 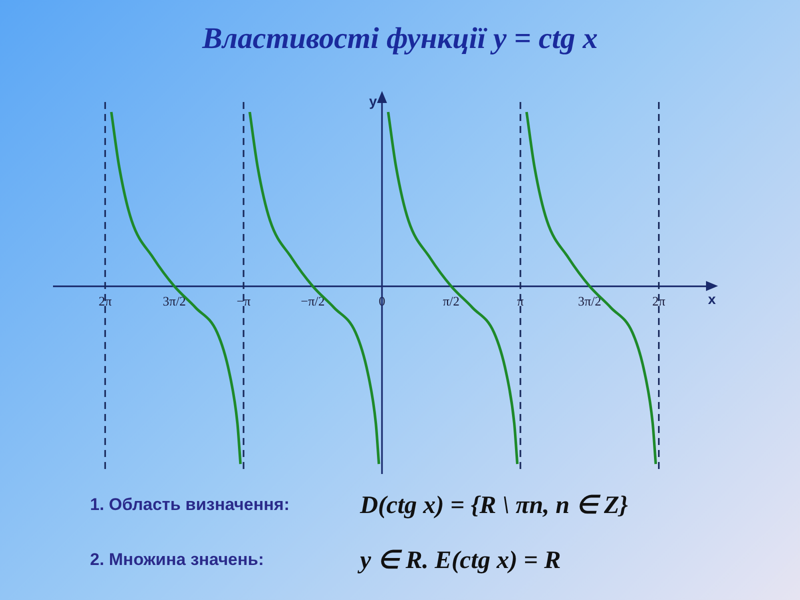 What do you see at coordinates (451, 300) in the screenshot?
I see `x-tick-label: π/2` at bounding box center [451, 300].